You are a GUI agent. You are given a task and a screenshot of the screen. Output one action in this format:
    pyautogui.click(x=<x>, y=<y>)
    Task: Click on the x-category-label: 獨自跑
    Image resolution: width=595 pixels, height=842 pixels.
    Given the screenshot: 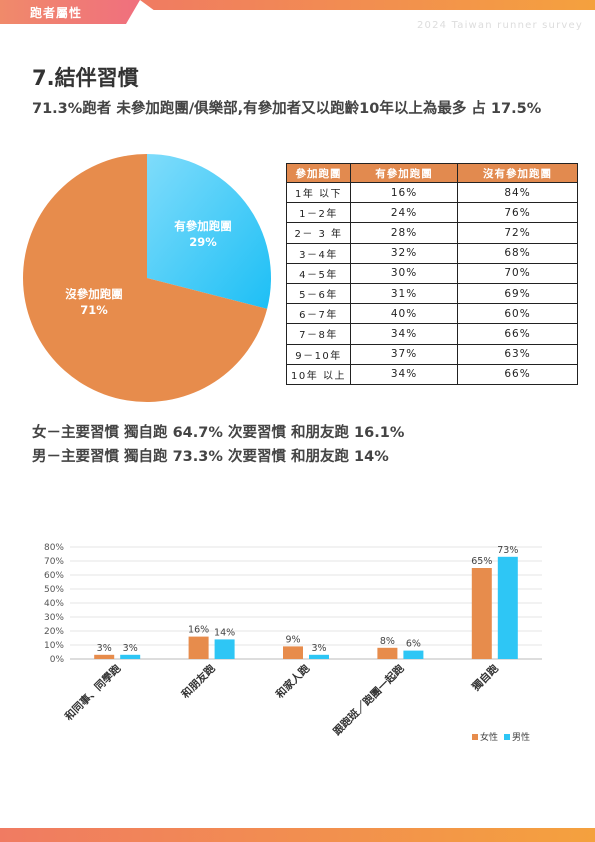 What is the action you would take?
    pyautogui.click(x=485, y=678)
    